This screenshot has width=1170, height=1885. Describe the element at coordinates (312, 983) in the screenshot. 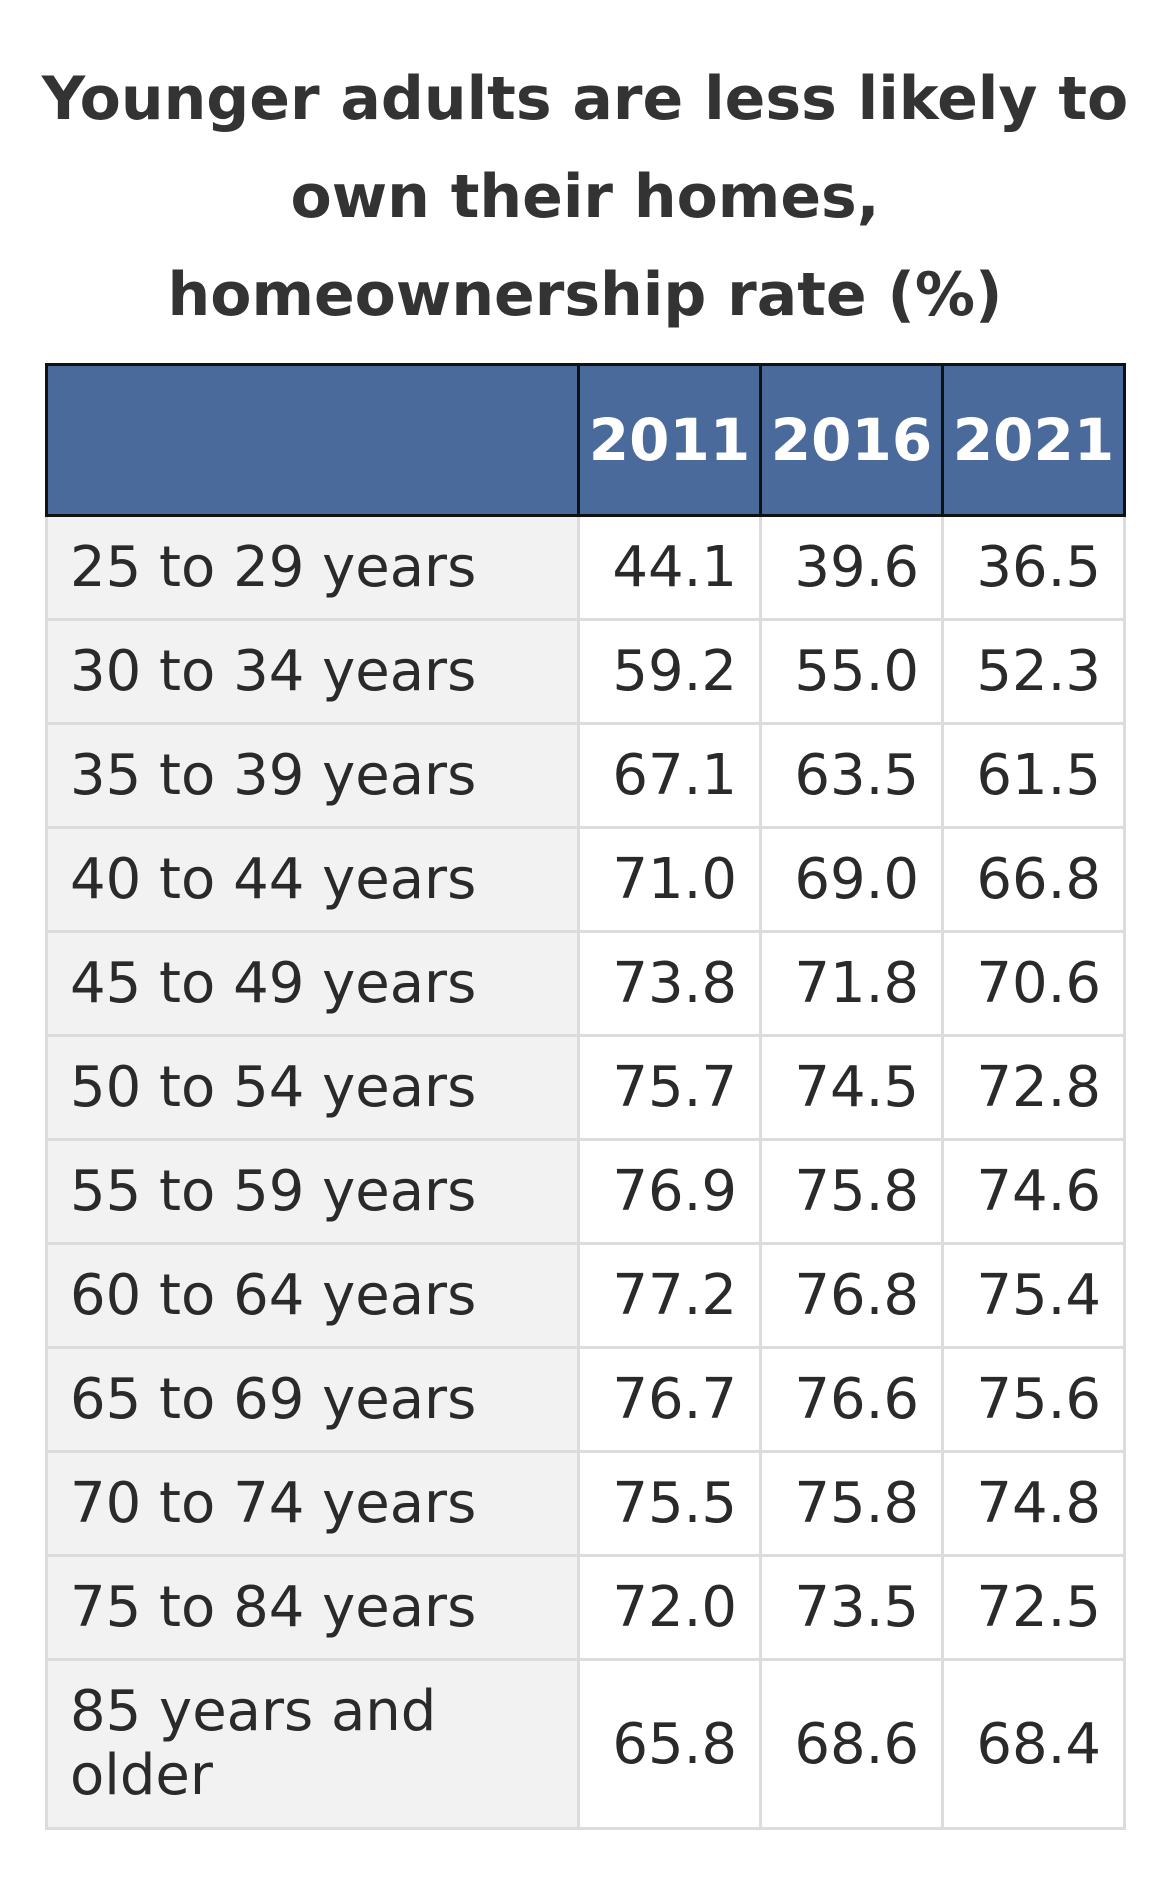

I see `row-label: 45 to 49 years` at that location.